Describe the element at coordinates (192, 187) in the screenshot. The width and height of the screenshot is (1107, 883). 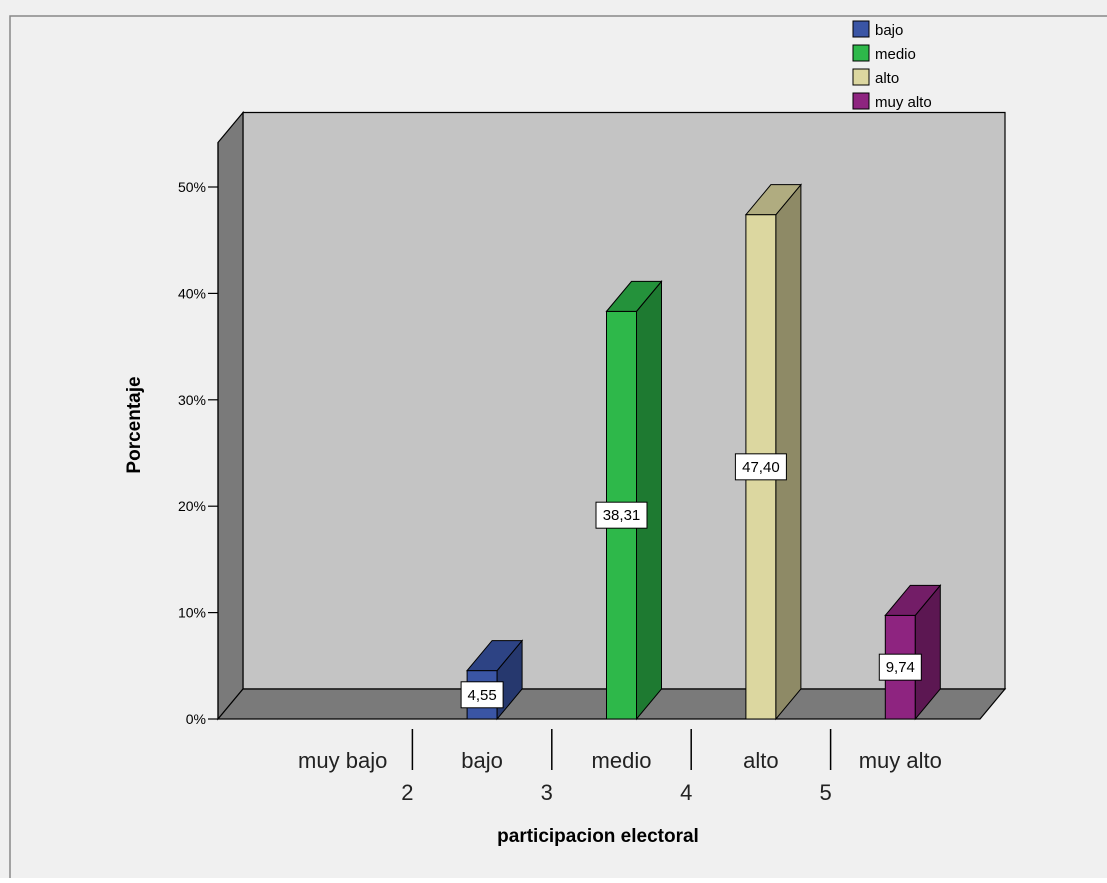
I see `y-tick-label: 50%` at that location.